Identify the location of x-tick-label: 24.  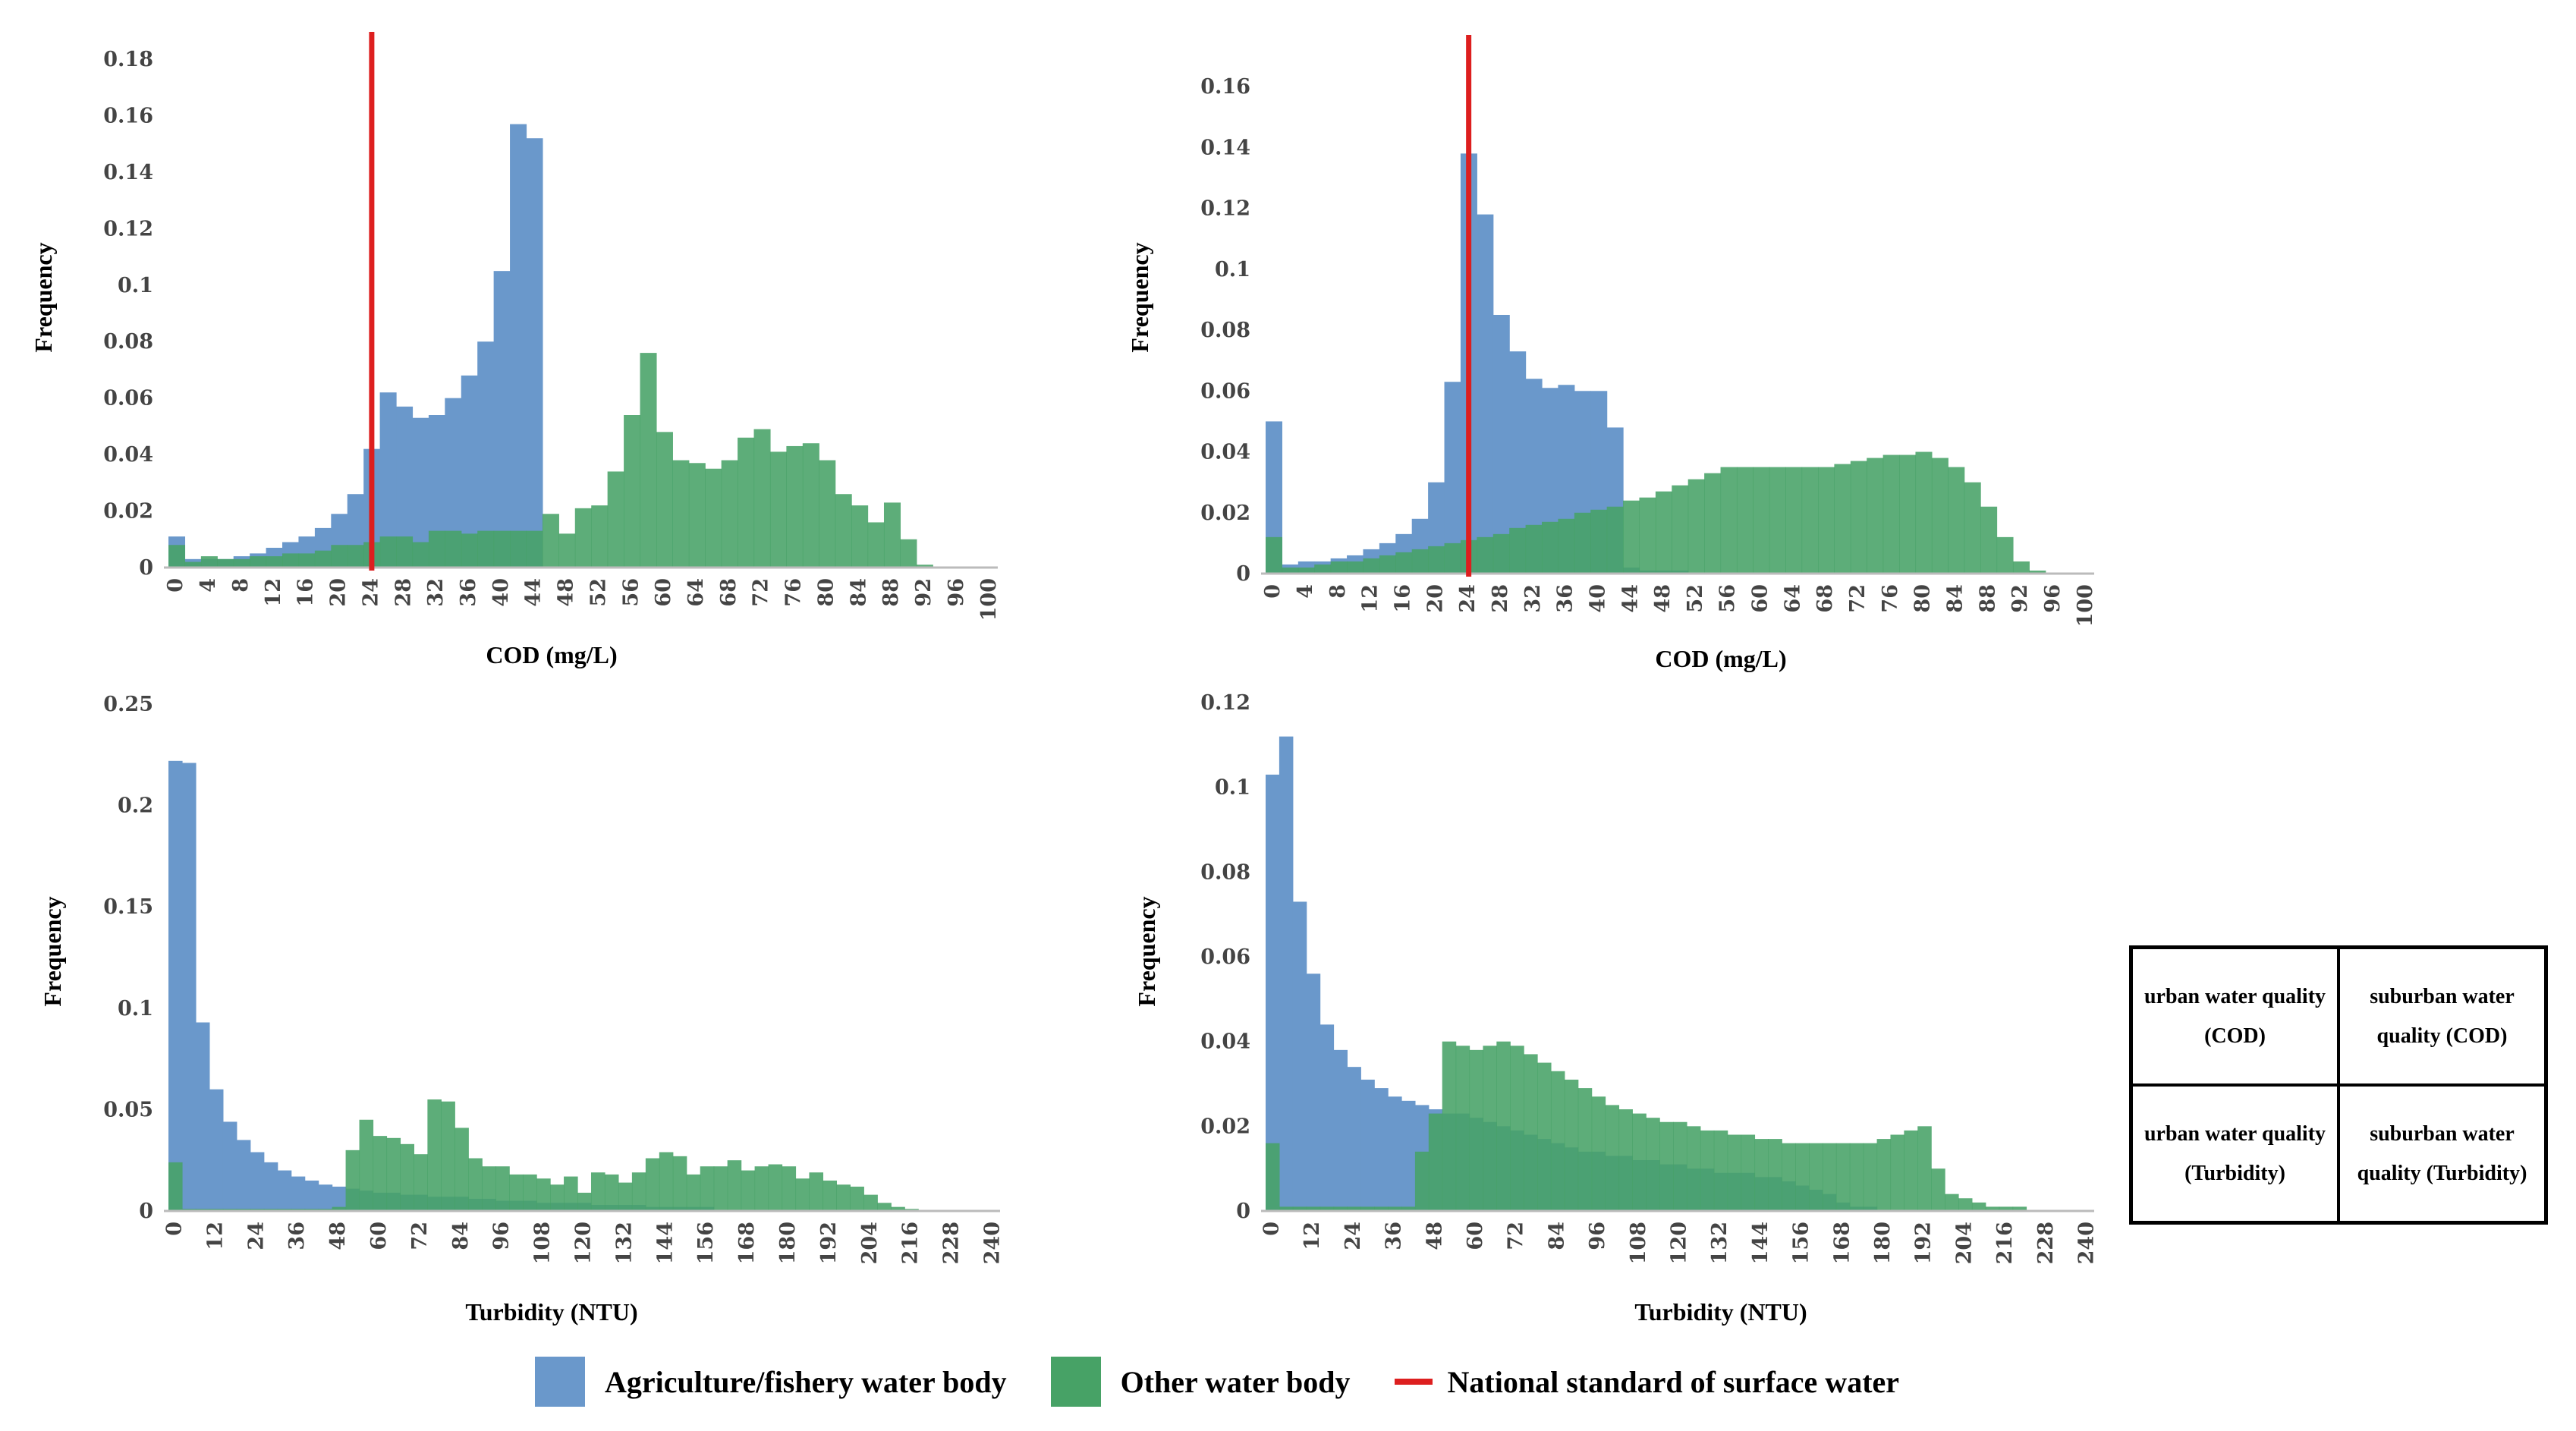
(1468, 598).